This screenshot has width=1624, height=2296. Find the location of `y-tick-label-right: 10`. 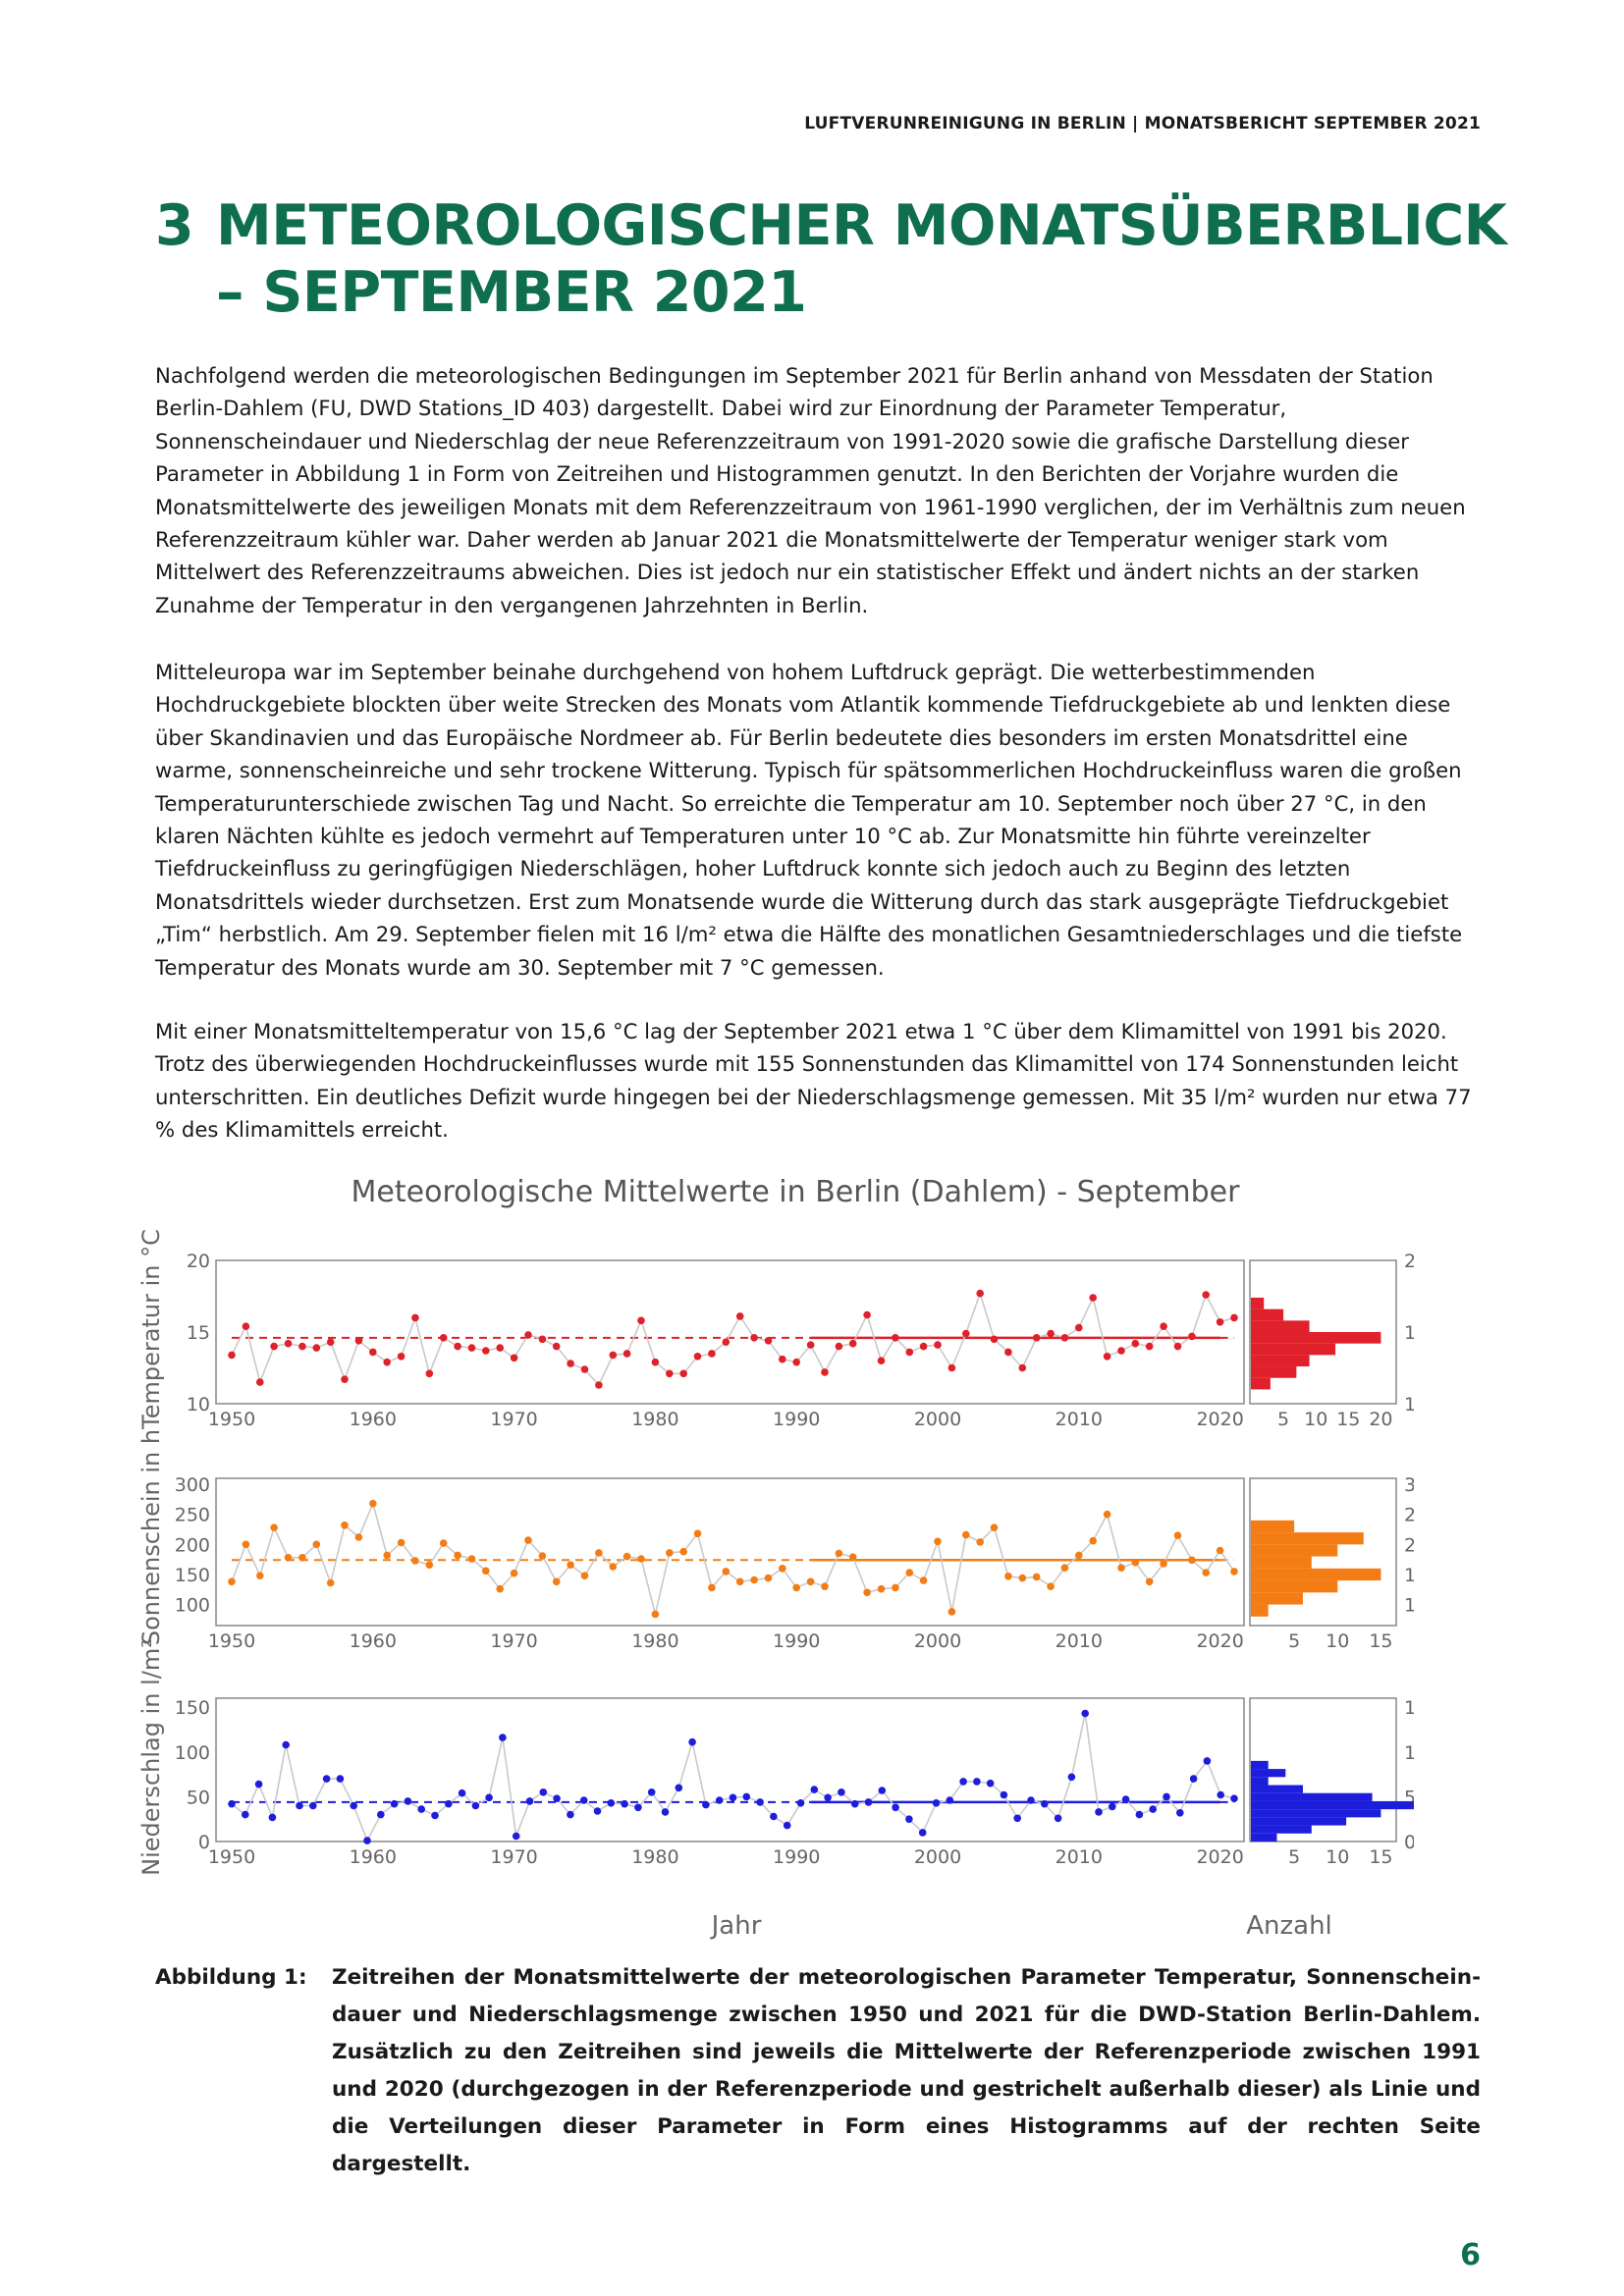

y-tick-label-right: 10 is located at coordinates (1409, 1404).